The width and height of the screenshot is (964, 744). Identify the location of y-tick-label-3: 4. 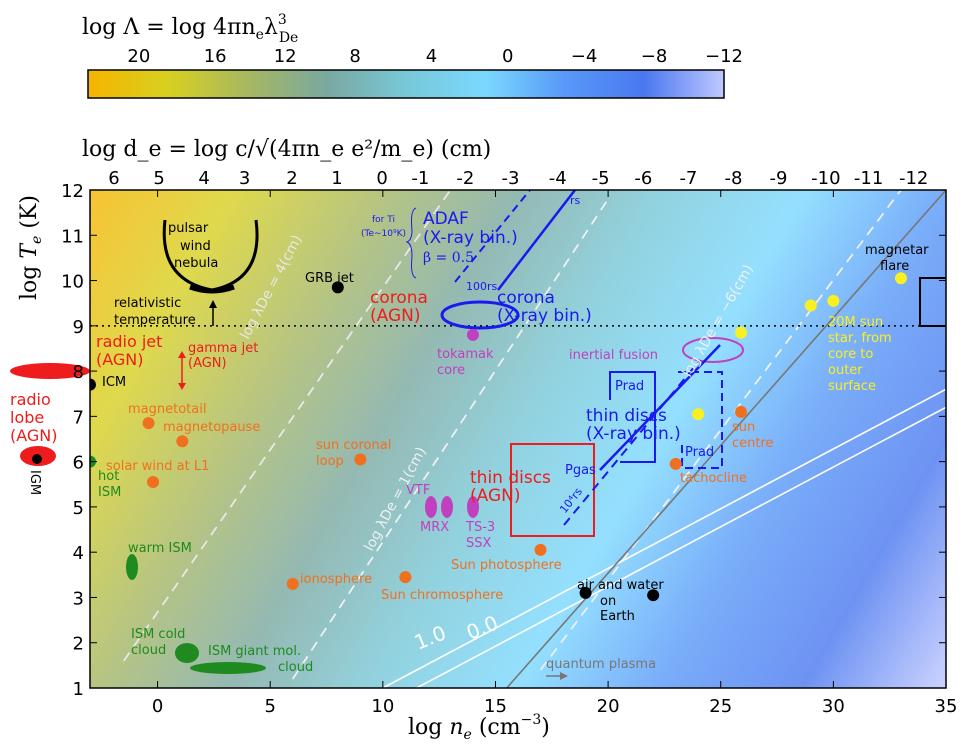
(78, 553).